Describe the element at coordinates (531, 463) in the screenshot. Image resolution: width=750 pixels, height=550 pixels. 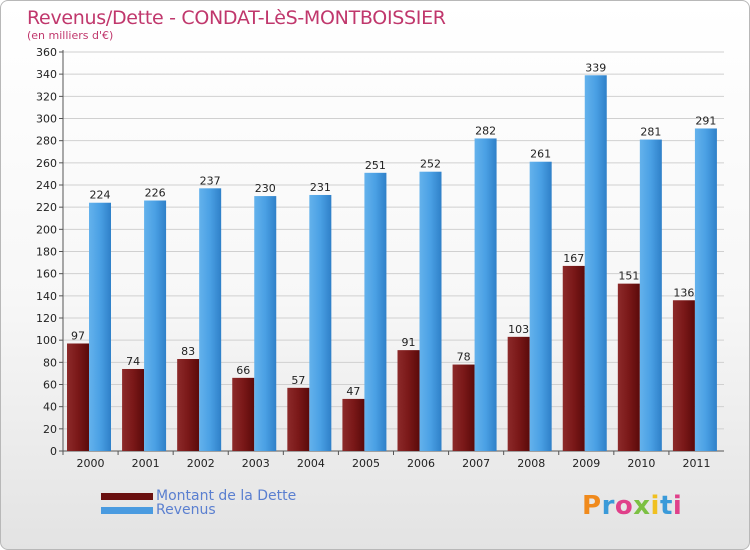
I see `x-tick-label: 2008` at that location.